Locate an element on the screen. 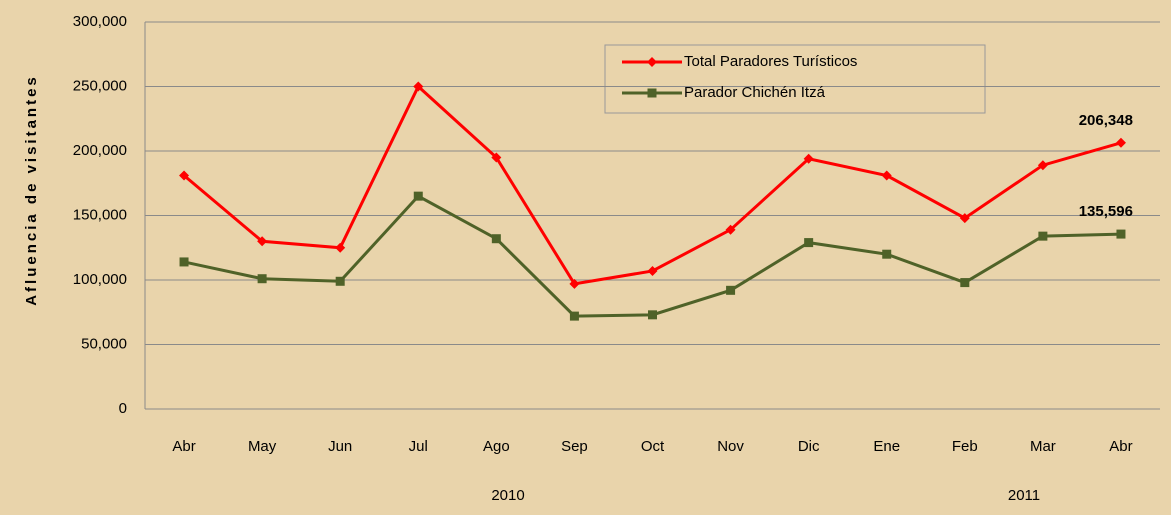 The width and height of the screenshot is (1171, 515). y-tick-label: 50,000 is located at coordinates (104, 343).